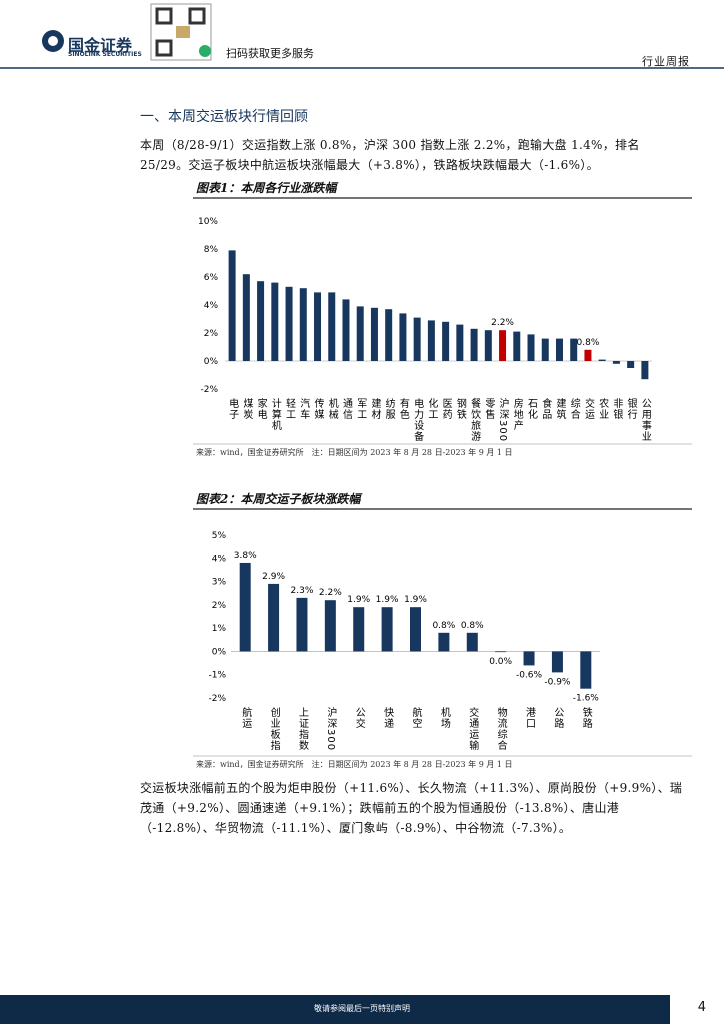  What do you see at coordinates (219, 629) in the screenshot?
I see `y-tick-label: 1%` at bounding box center [219, 629].